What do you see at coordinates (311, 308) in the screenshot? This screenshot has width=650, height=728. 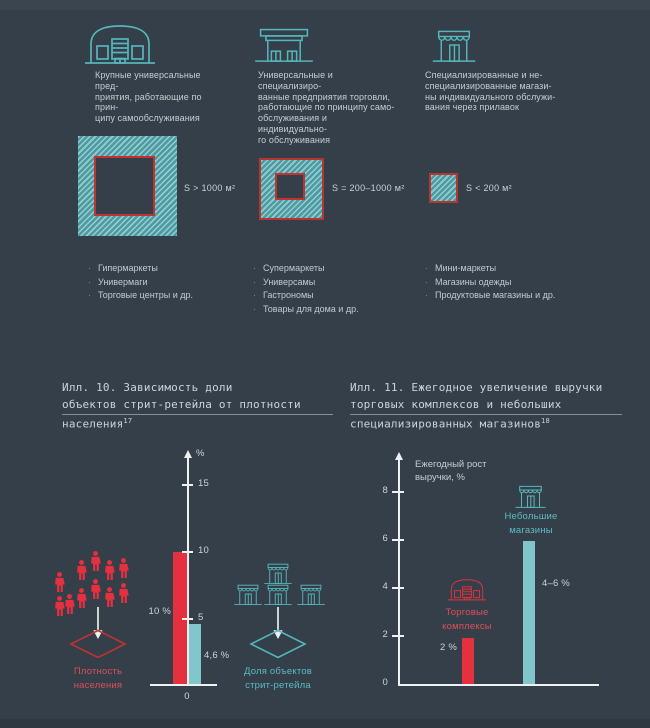 I see `list-item-label: Товары для дома и др.` at bounding box center [311, 308].